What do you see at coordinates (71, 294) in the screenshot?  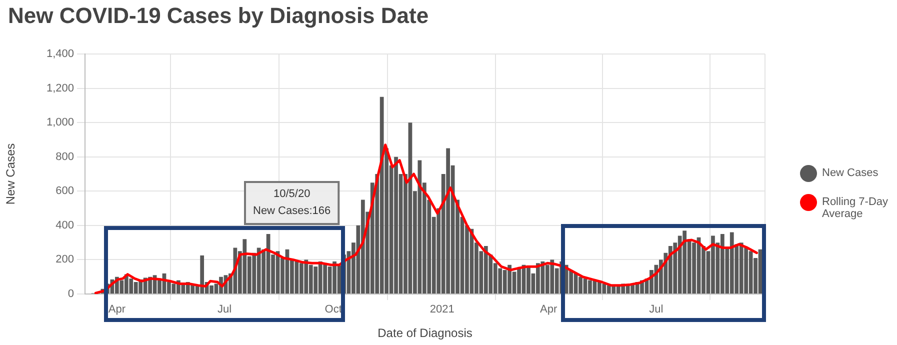 I see `y-tick-label: 0` at bounding box center [71, 294].